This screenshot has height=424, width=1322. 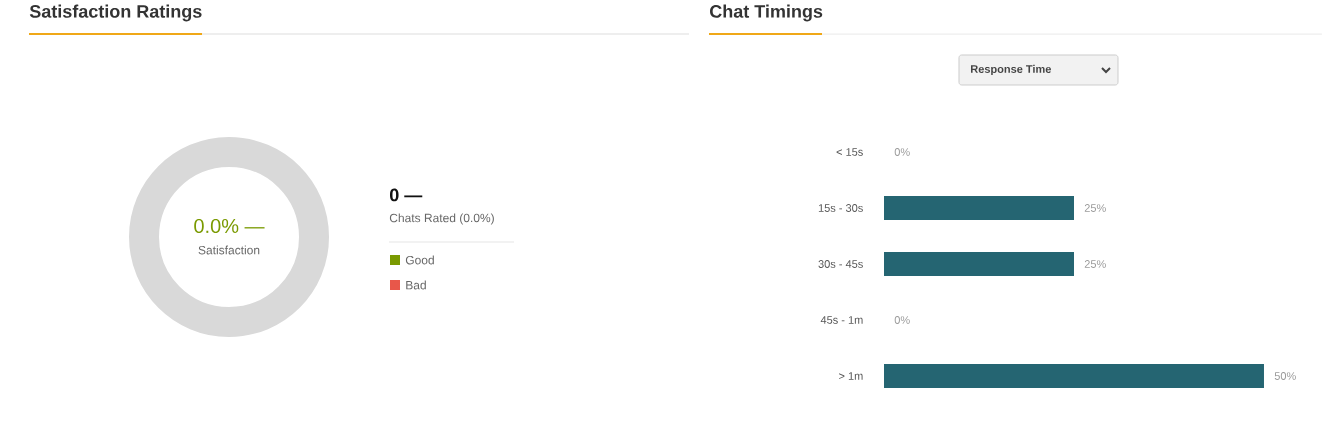 What do you see at coordinates (229, 226) in the screenshot?
I see `text: 0.0% —` at bounding box center [229, 226].